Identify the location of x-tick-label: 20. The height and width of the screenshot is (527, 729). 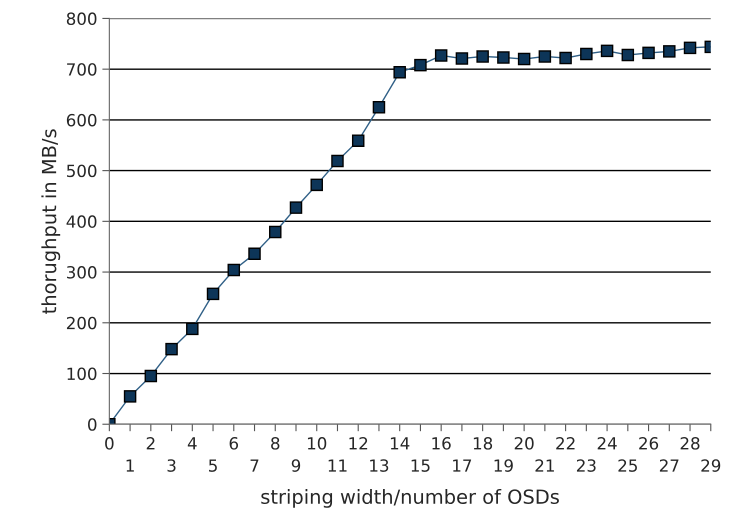
(524, 443).